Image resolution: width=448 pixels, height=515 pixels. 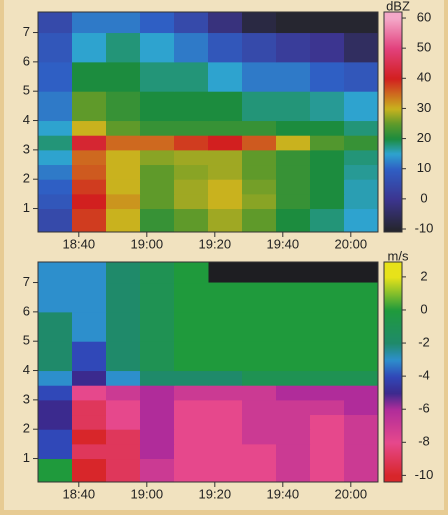 I want to click on colorbar-frame, so click(x=393, y=372).